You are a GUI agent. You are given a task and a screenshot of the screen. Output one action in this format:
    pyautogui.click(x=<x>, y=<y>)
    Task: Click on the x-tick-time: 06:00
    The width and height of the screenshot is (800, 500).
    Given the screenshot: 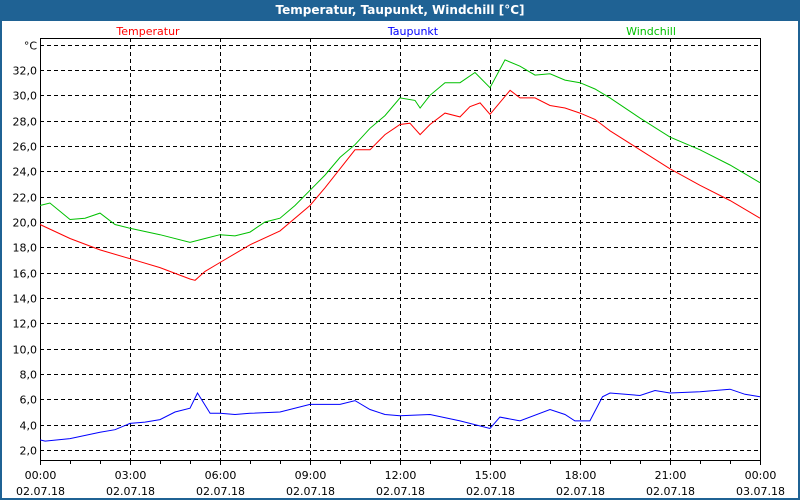 What is the action you would take?
    pyautogui.click(x=221, y=475)
    